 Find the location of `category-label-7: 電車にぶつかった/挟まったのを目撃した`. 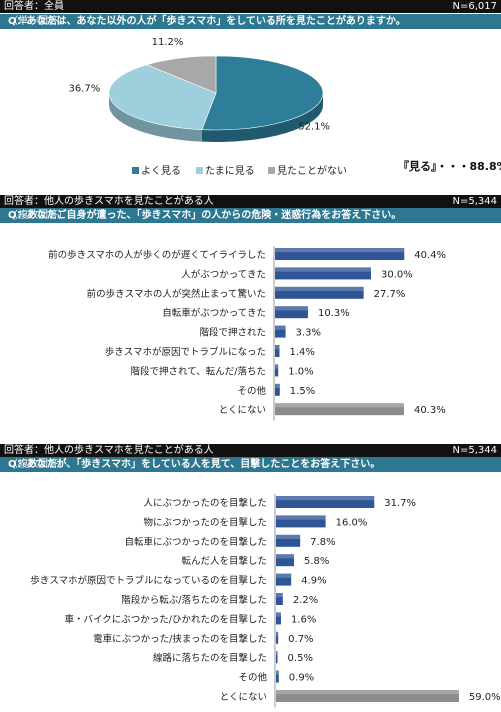

category-label-7: 電車にぶつかった/挟まったのを目撃した is located at coordinates (180, 639).